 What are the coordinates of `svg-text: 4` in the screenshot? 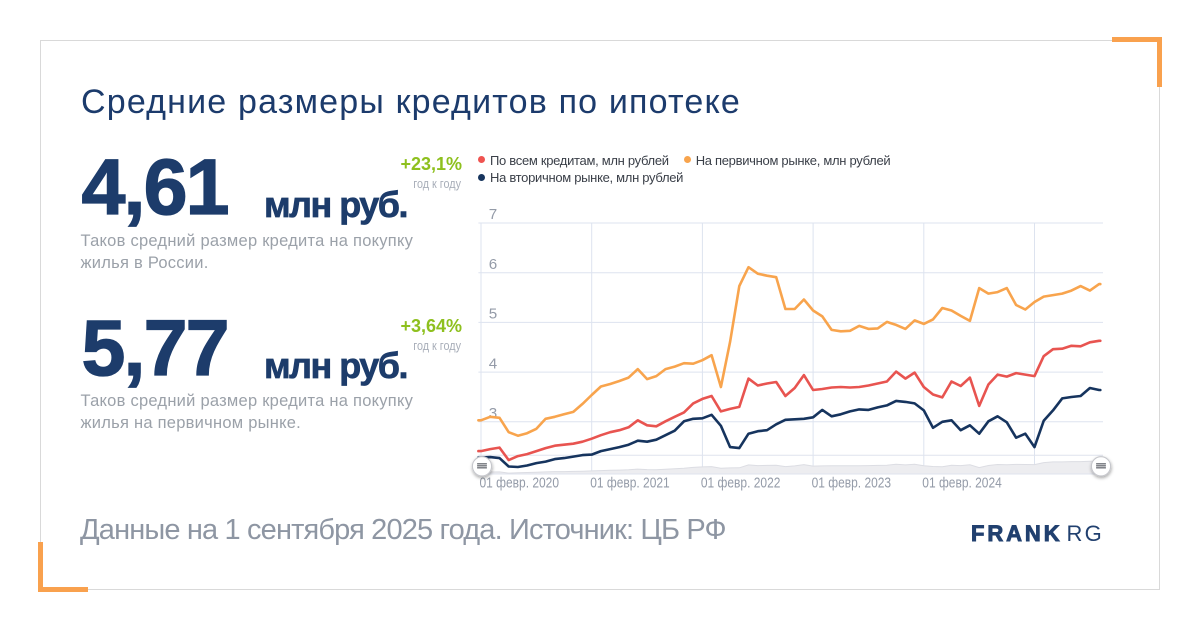 It's located at (493, 363).